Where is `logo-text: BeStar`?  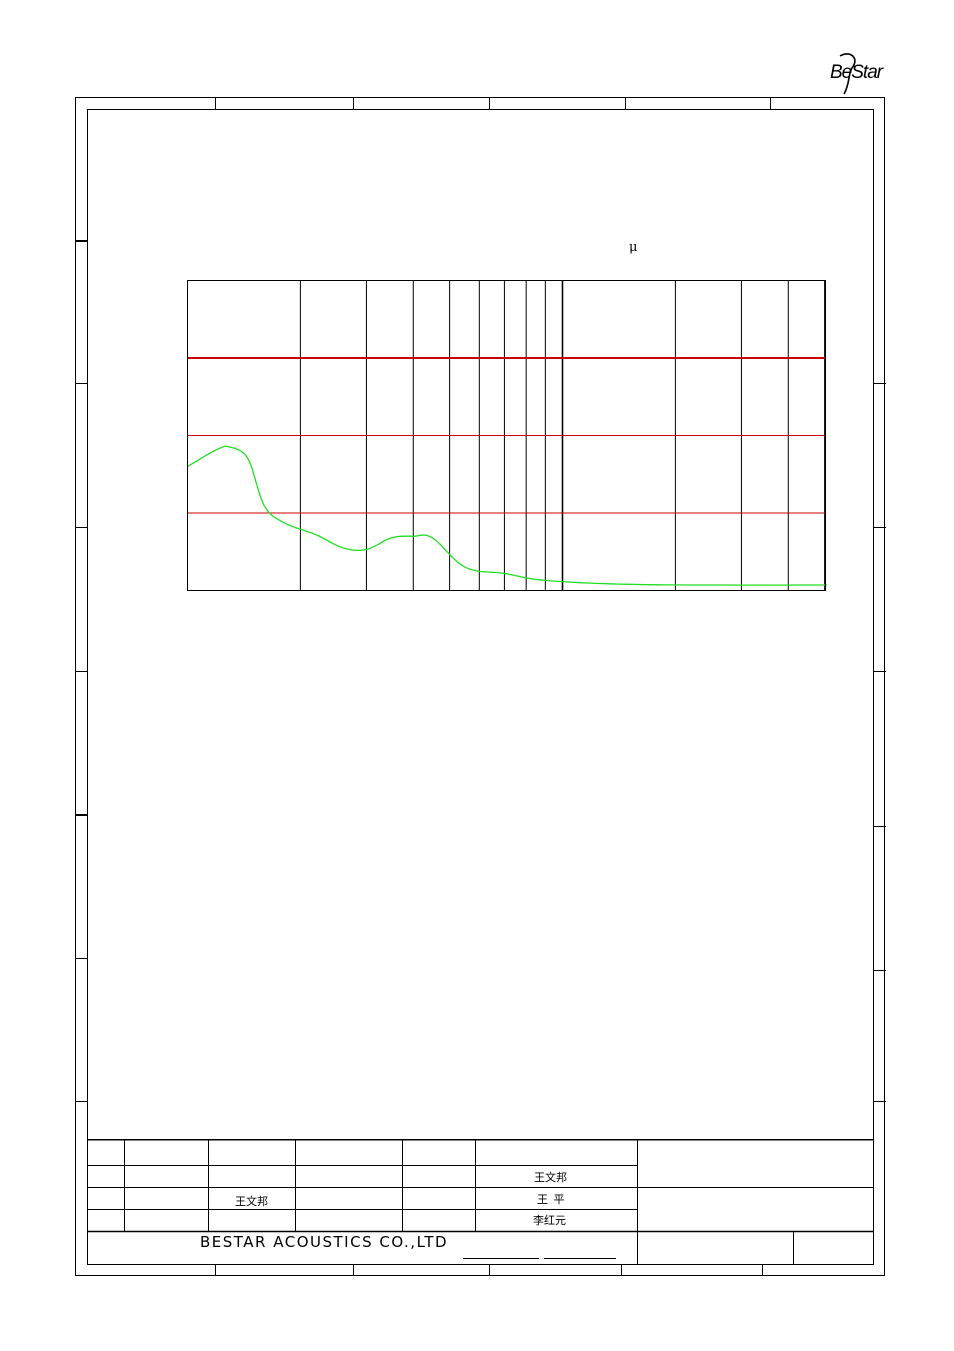 logo-text: BeStar is located at coordinates (856, 72).